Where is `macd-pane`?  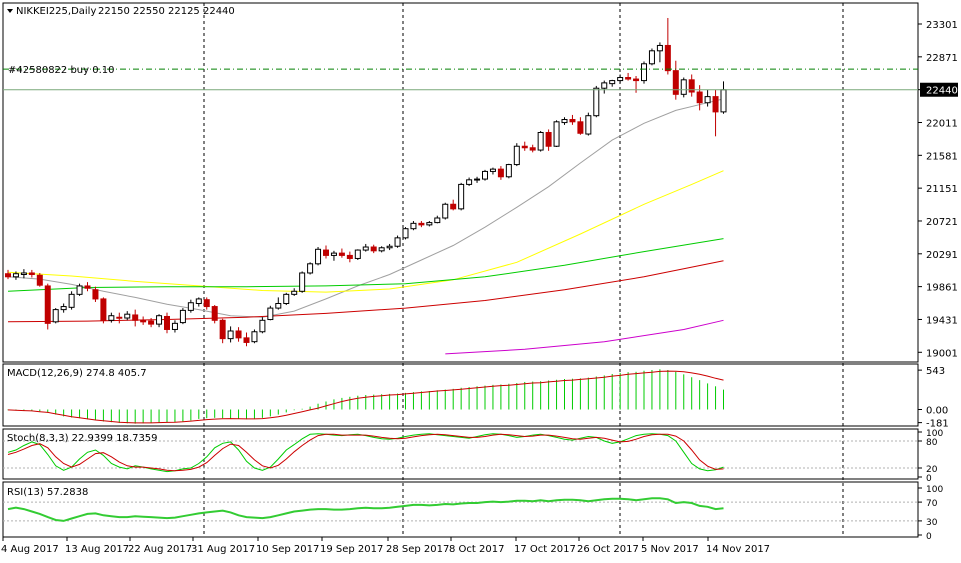
macd-pane is located at coordinates (460, 395).